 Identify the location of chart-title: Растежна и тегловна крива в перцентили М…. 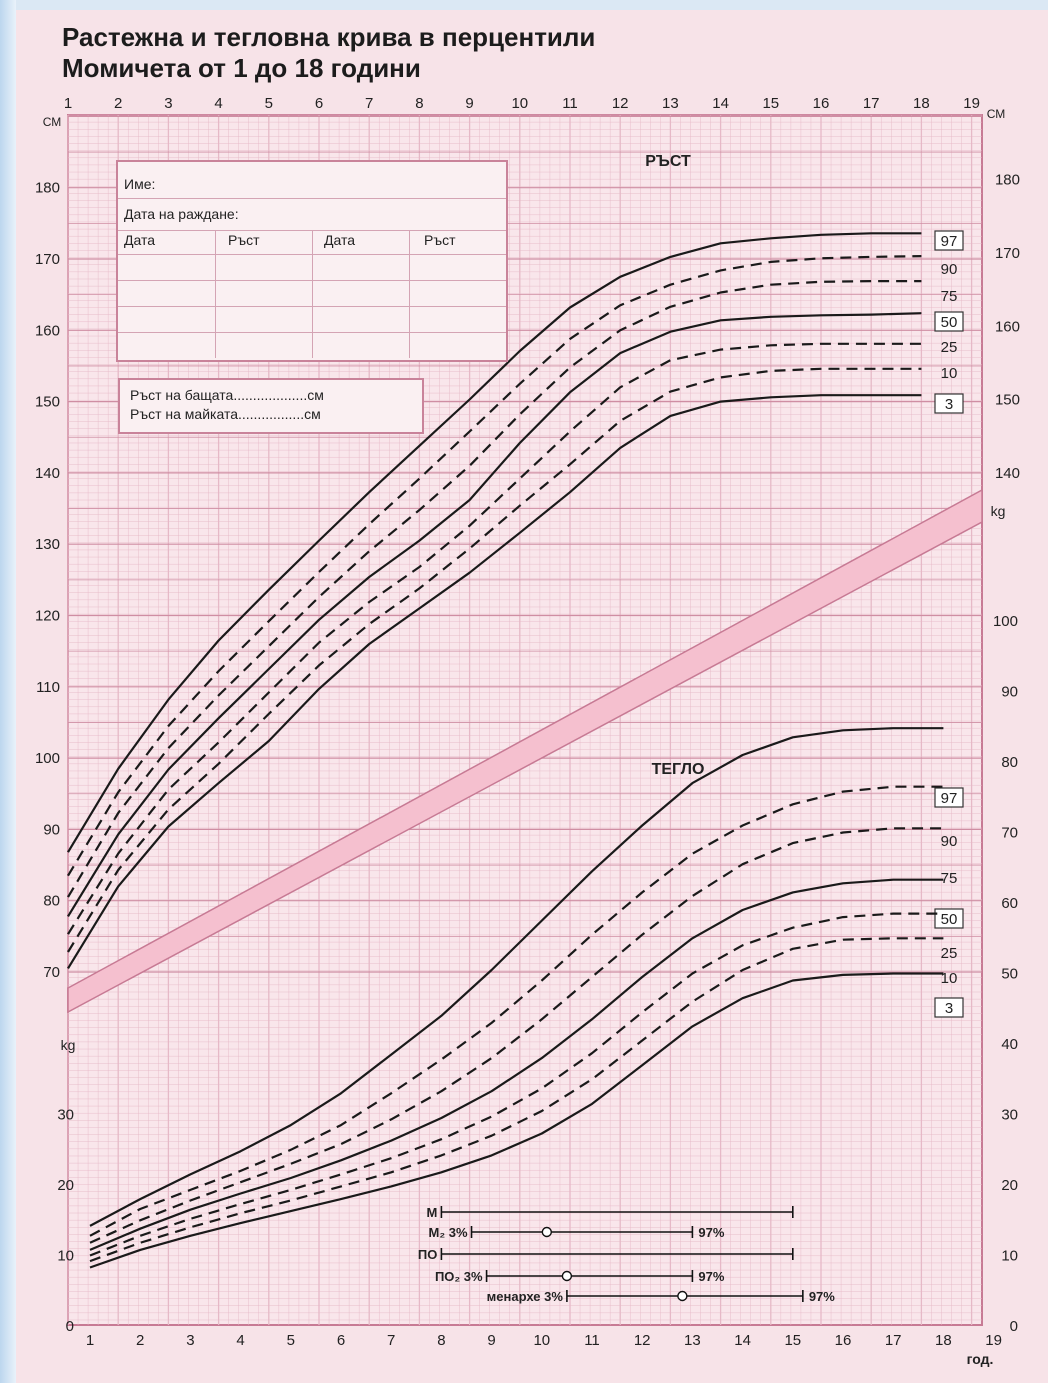
(328, 53).